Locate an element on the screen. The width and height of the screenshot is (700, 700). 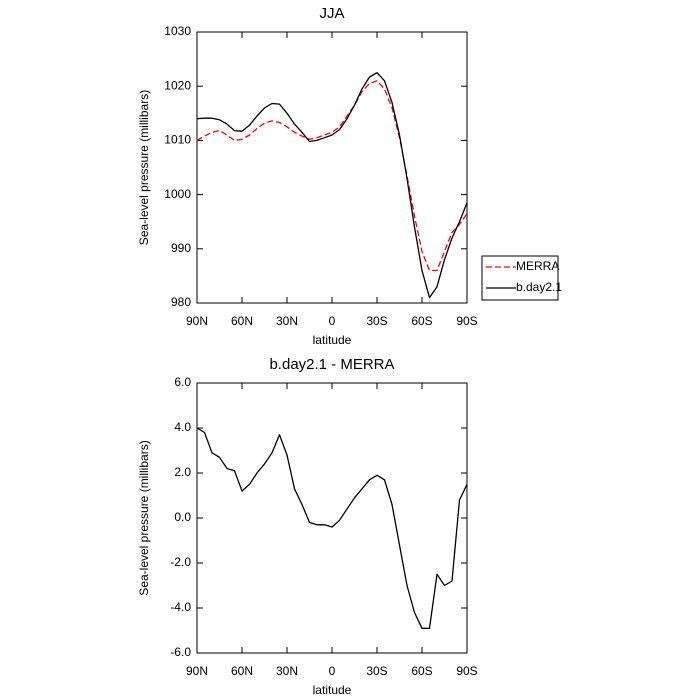
y-tick-label: 1020 is located at coordinates (177, 85).